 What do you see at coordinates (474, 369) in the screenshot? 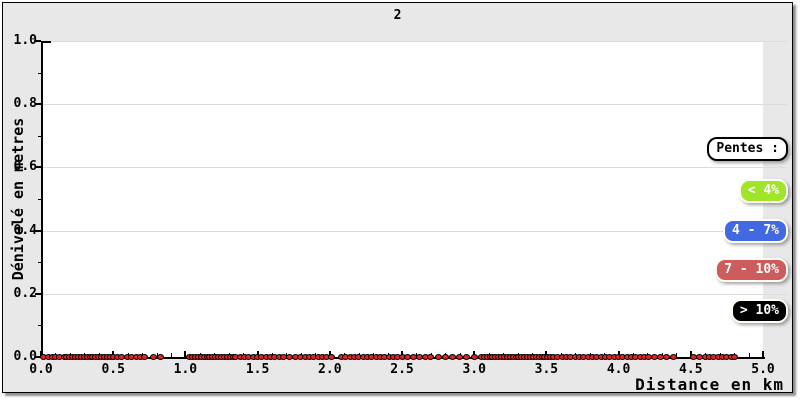
I see `x-tick-label: 3.0` at bounding box center [474, 369].